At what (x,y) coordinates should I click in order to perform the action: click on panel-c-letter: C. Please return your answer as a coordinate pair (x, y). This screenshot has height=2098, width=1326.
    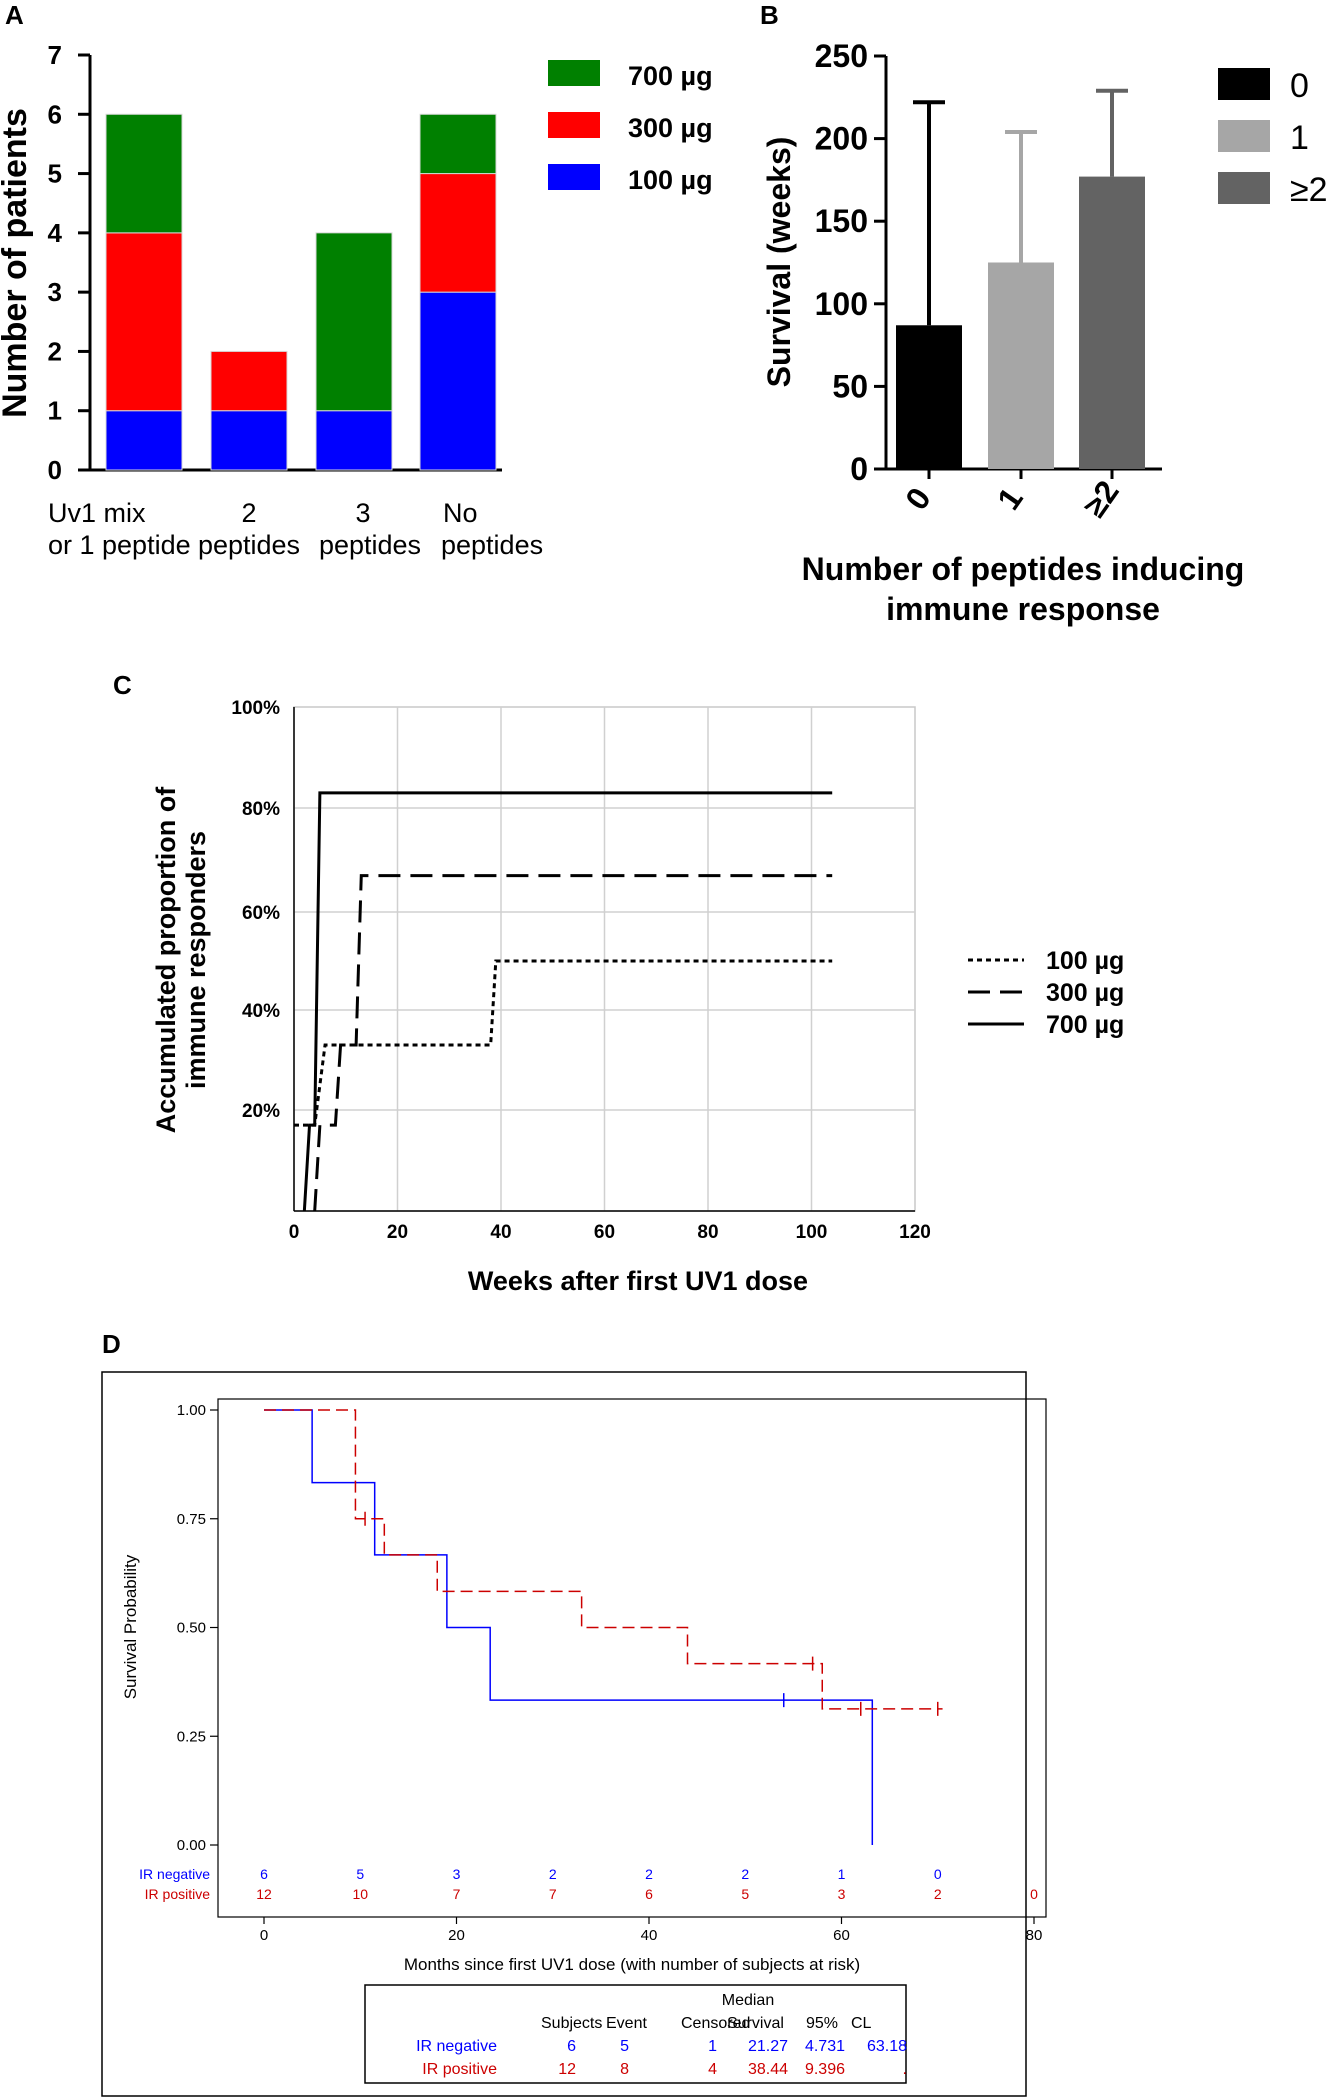
    Looking at the image, I should click on (122, 685).